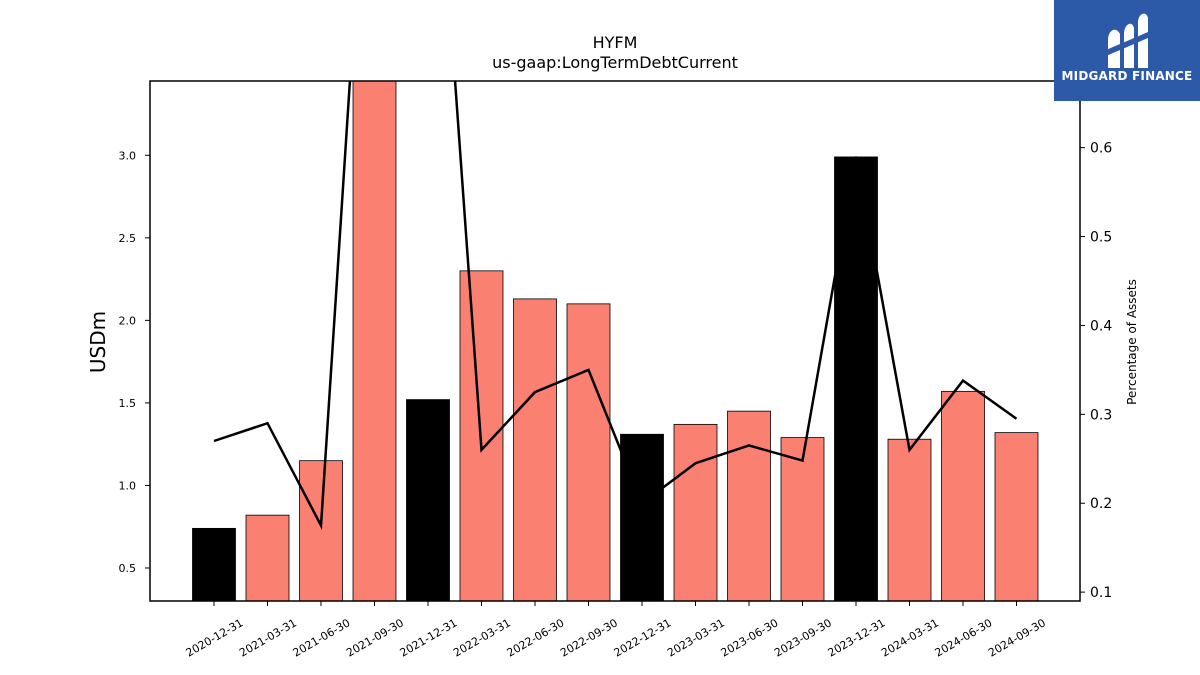 Image resolution: width=1200 pixels, height=675 pixels. What do you see at coordinates (215, 637) in the screenshot?
I see `x-tick-label: 2020-12-31` at bounding box center [215, 637].